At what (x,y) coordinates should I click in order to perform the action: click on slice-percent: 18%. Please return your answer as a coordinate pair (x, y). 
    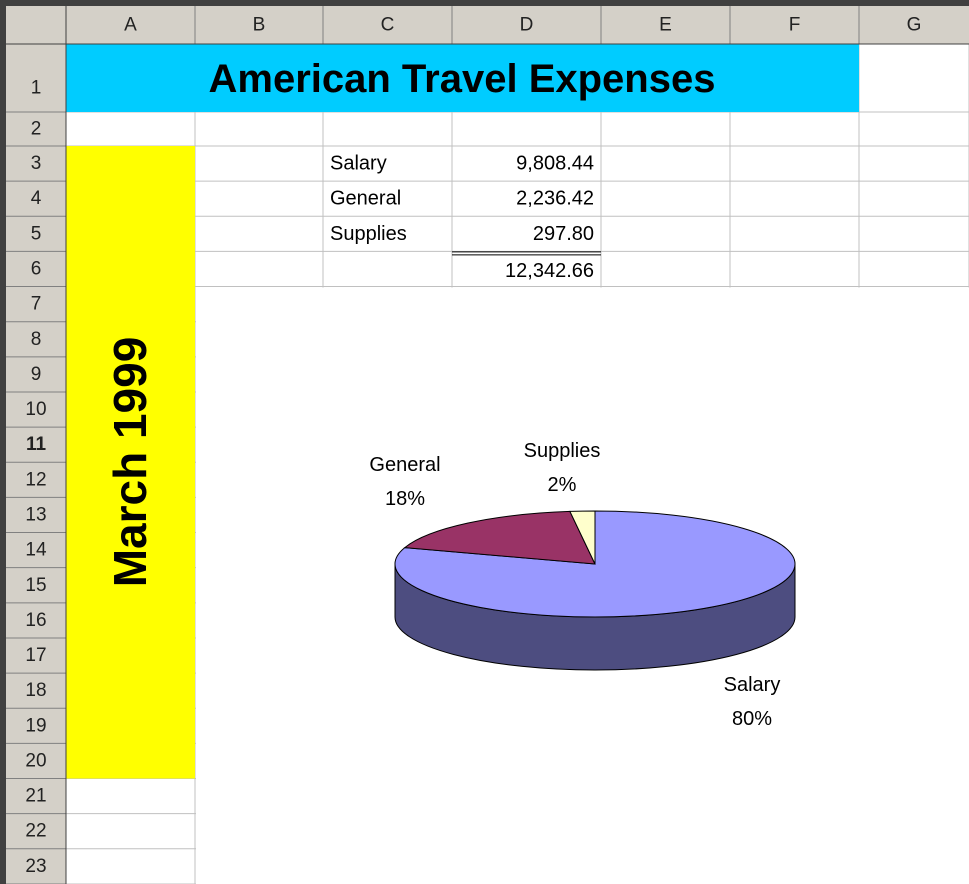
    Looking at the image, I should click on (405, 499).